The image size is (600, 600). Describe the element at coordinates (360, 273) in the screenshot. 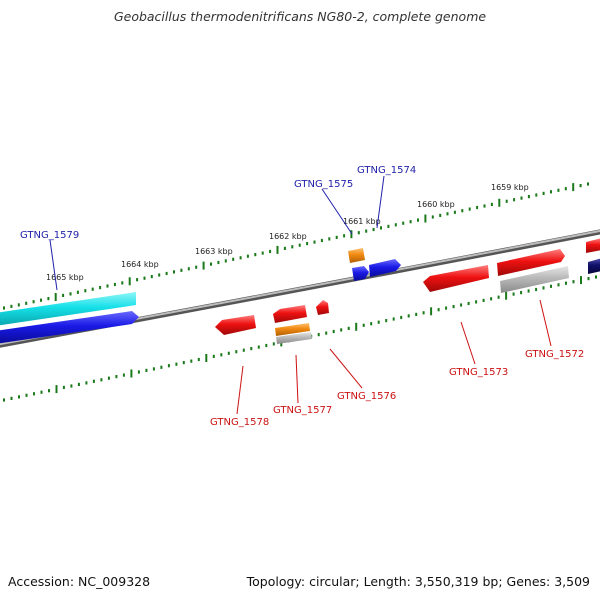

I see `gene-GTNG_1575-blue` at that location.